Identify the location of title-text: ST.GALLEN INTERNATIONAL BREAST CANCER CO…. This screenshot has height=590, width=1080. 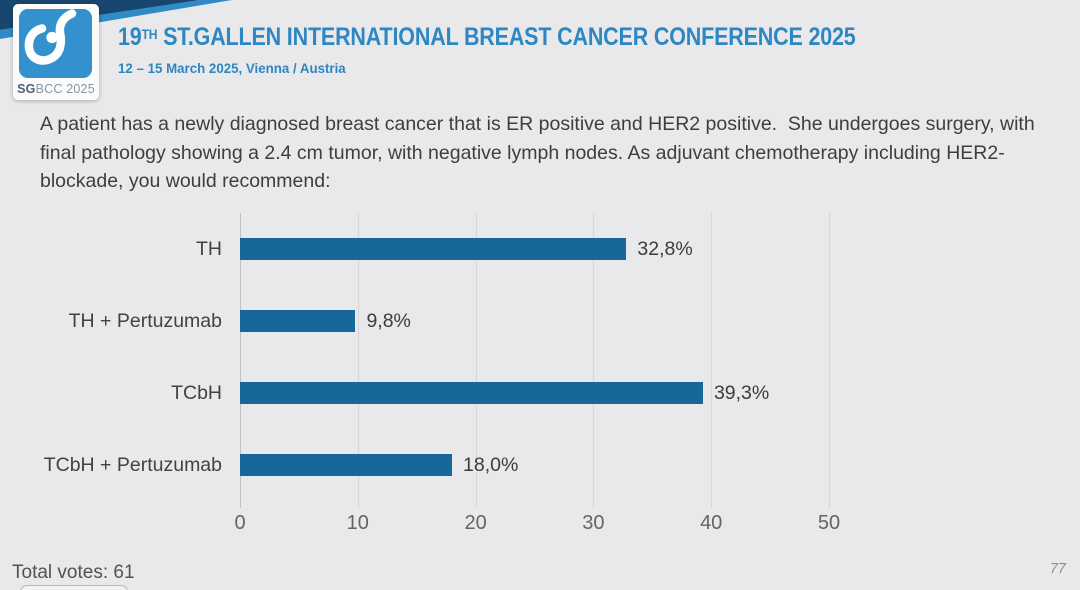
(506, 37).